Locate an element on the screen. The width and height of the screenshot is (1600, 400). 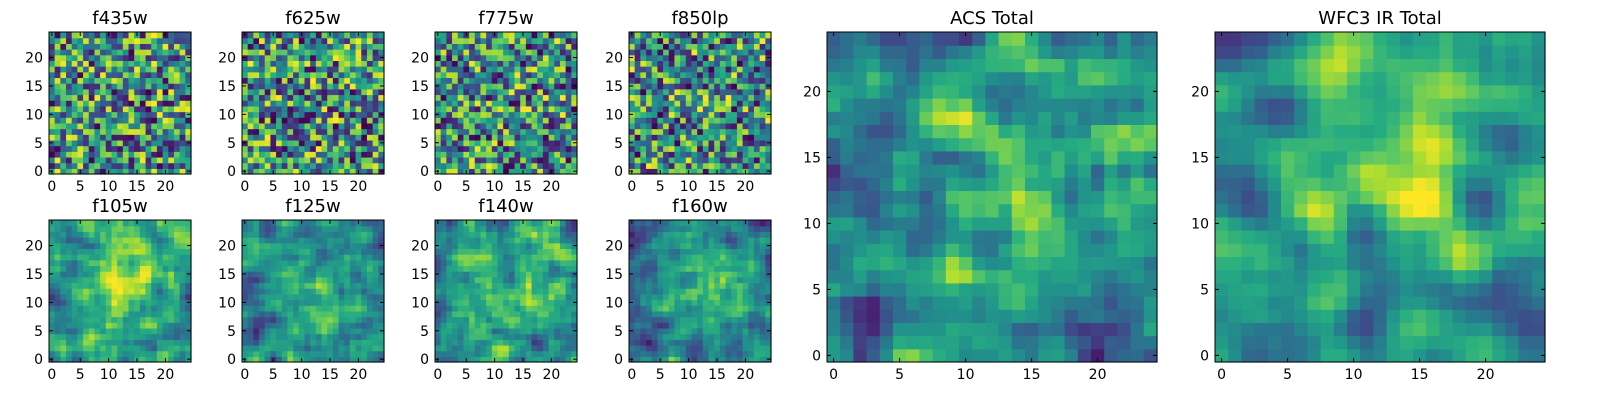
y-tick-label: 5 is located at coordinates (816, 290).